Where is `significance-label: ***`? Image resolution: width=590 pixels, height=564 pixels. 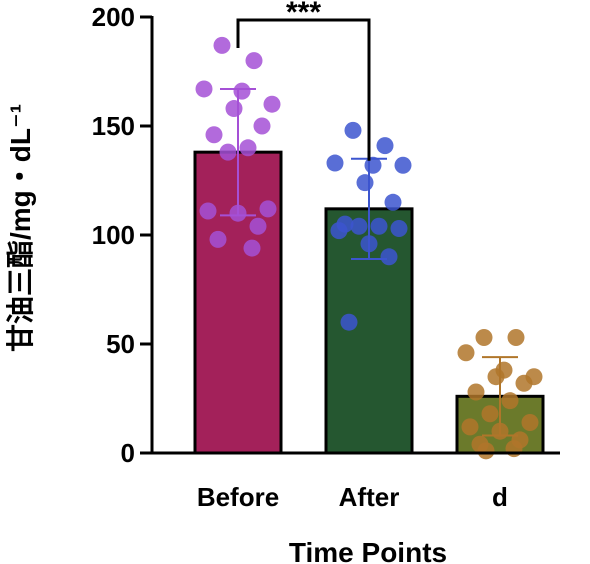 significance-label: *** is located at coordinates (303, 14).